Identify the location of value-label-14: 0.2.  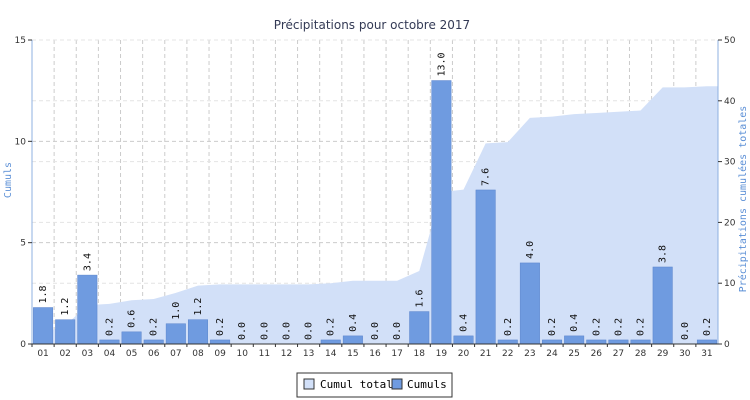
(331, 327).